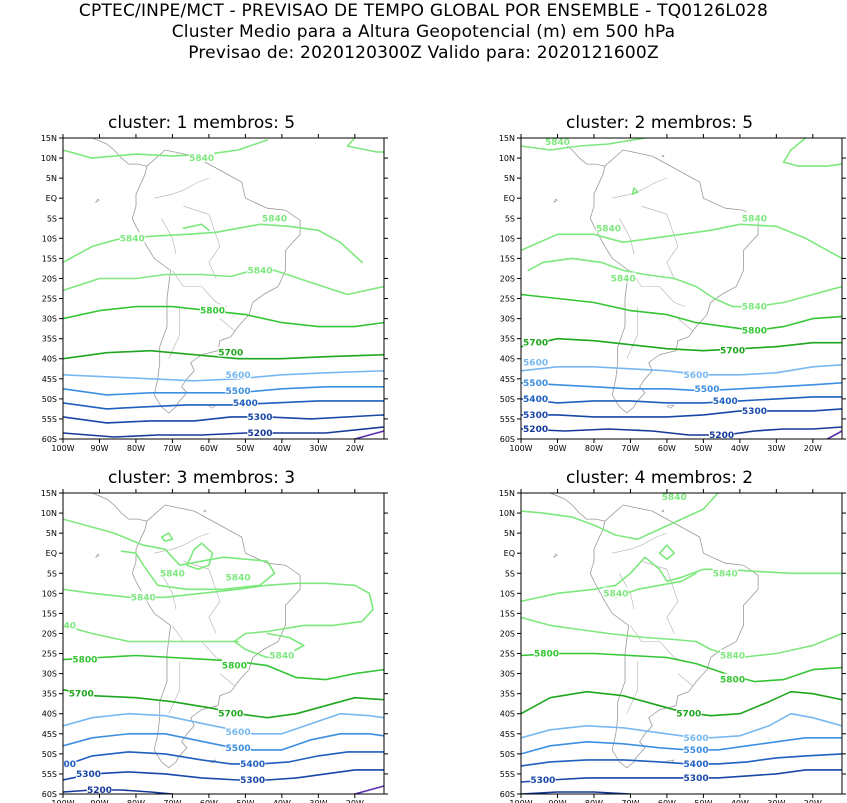 This screenshot has width=847, height=803. Describe the element at coordinates (49, 399) in the screenshot. I see `lat-label: 50S` at that location.